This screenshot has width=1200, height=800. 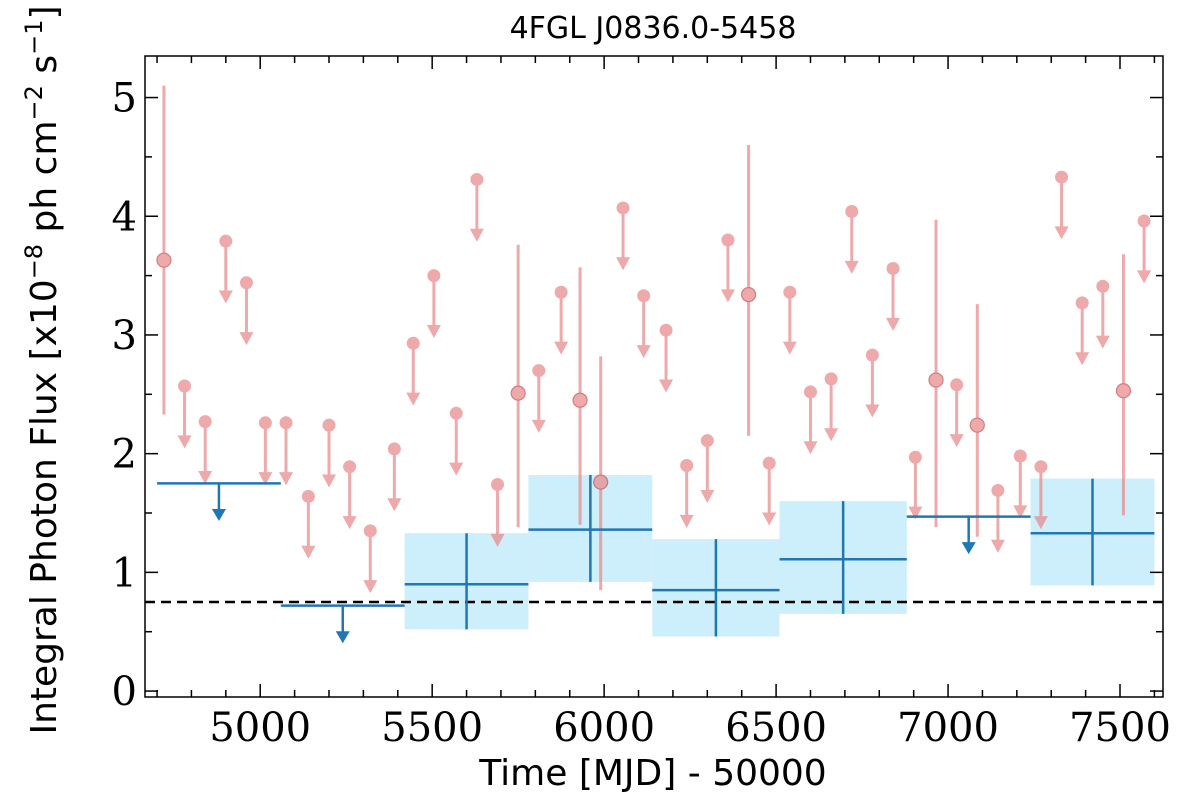 I want to click on x-tick-label: 5000, so click(x=260, y=728).